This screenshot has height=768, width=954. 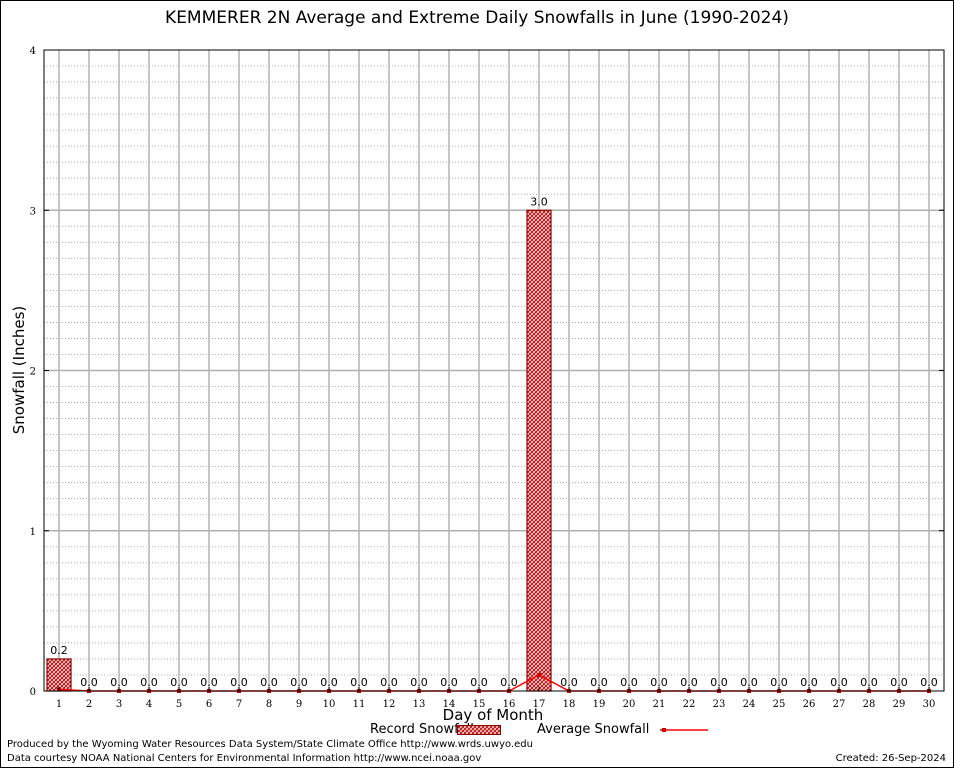 I want to click on average-point, so click(x=539, y=674).